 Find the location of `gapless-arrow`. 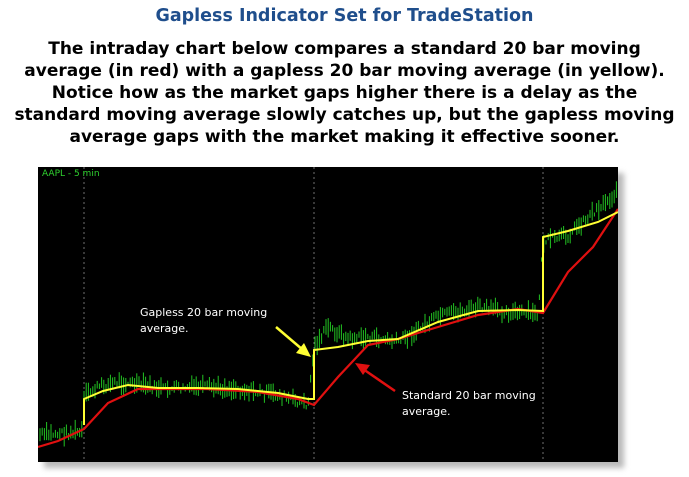

gapless-arrow is located at coordinates (293, 341).